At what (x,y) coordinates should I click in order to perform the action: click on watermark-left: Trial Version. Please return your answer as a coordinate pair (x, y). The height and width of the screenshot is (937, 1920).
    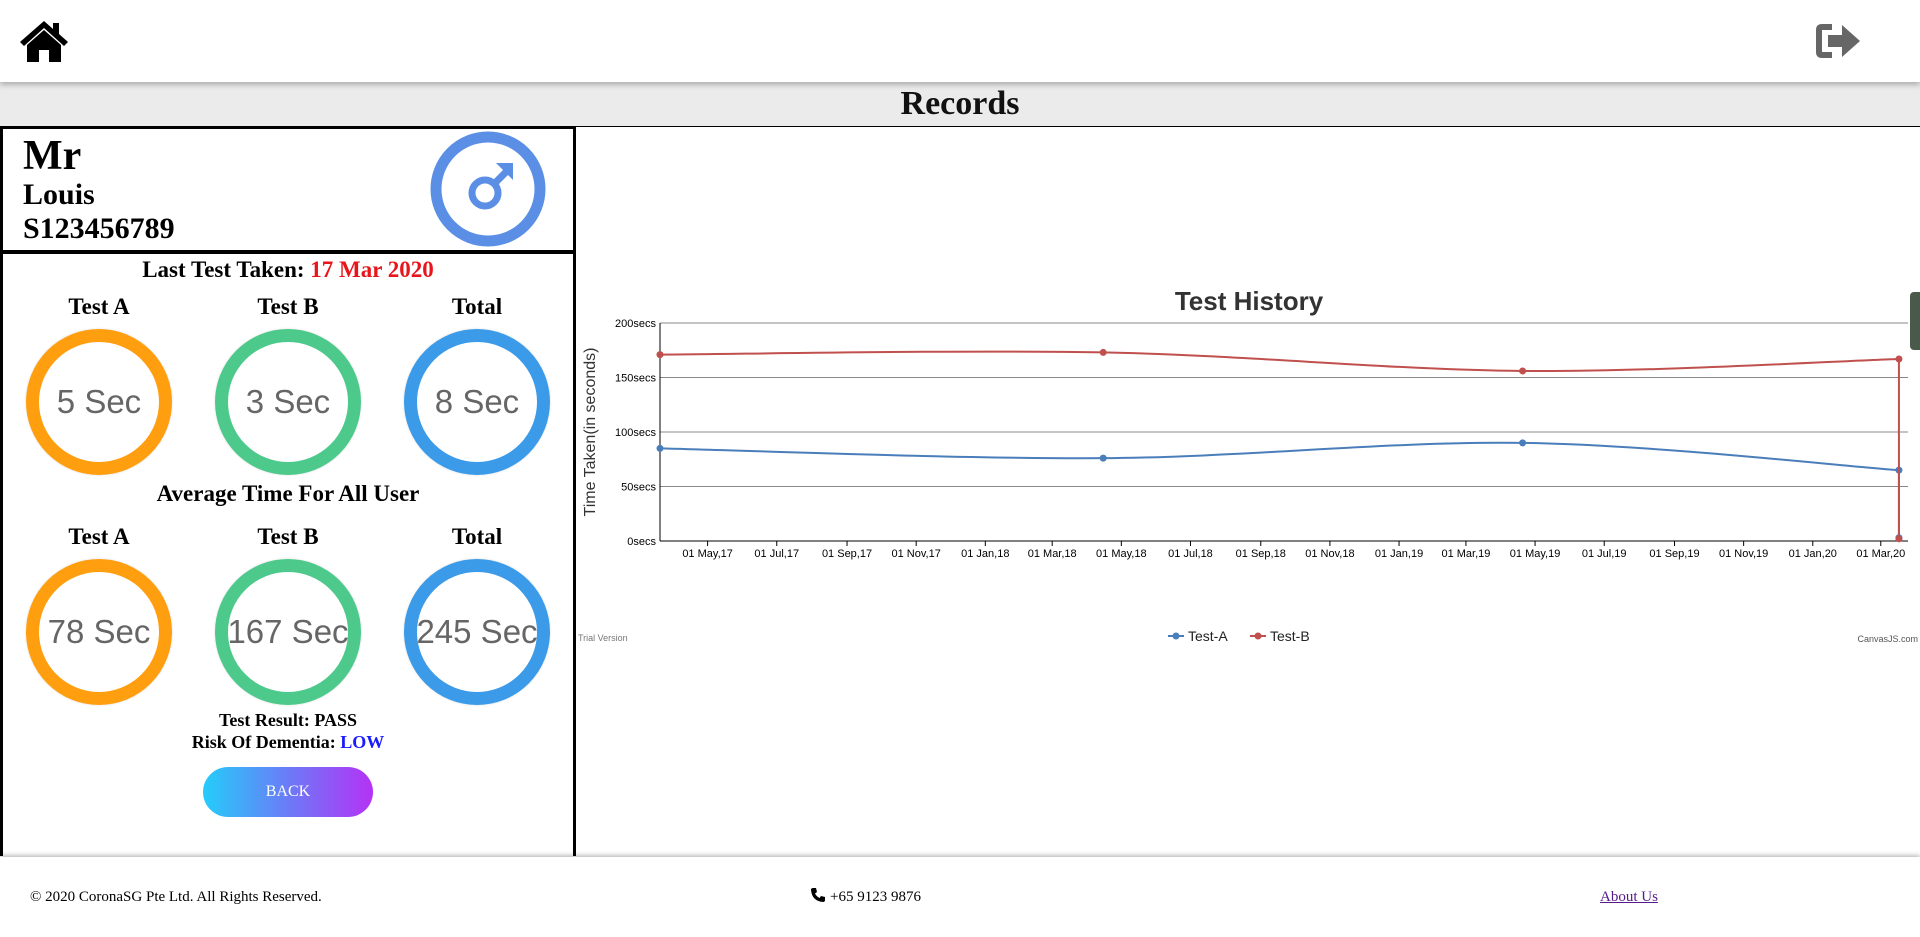
    Looking at the image, I should click on (603, 638).